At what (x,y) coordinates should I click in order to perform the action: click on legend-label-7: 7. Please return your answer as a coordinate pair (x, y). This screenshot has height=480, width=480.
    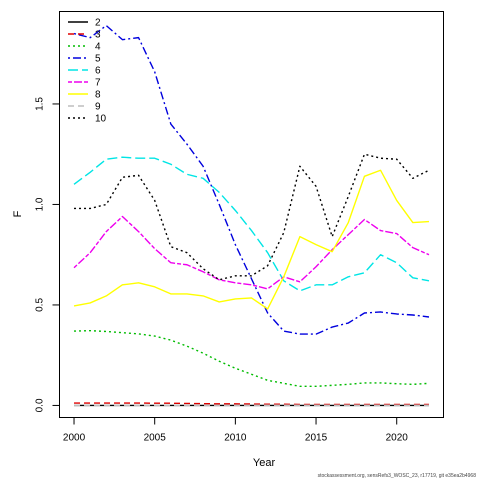
    Looking at the image, I should click on (98, 83).